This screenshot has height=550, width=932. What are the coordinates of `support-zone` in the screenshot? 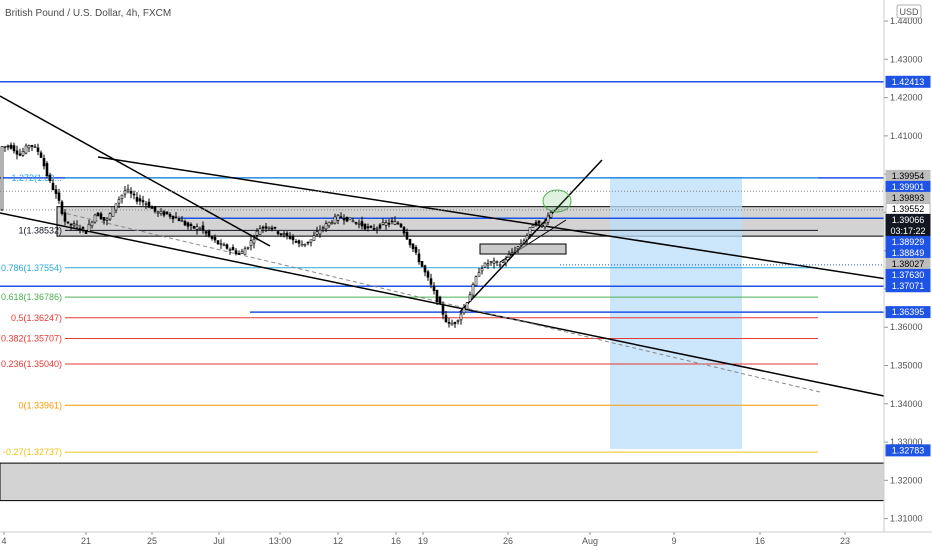 It's located at (442, 482).